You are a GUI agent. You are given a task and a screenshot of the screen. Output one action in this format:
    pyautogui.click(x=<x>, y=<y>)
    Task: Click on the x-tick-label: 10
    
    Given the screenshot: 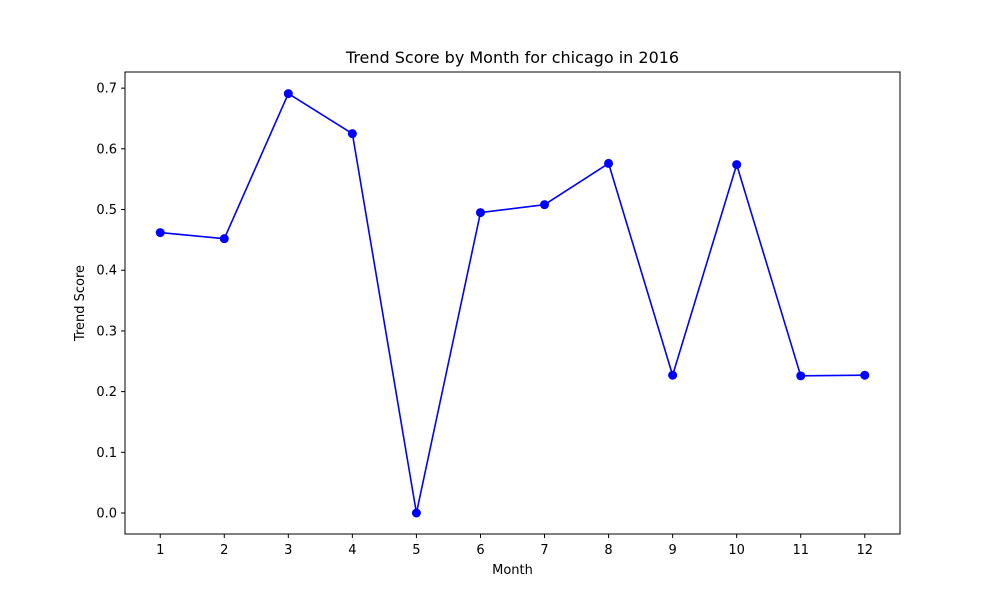 What is the action you would take?
    pyautogui.click(x=736, y=550)
    